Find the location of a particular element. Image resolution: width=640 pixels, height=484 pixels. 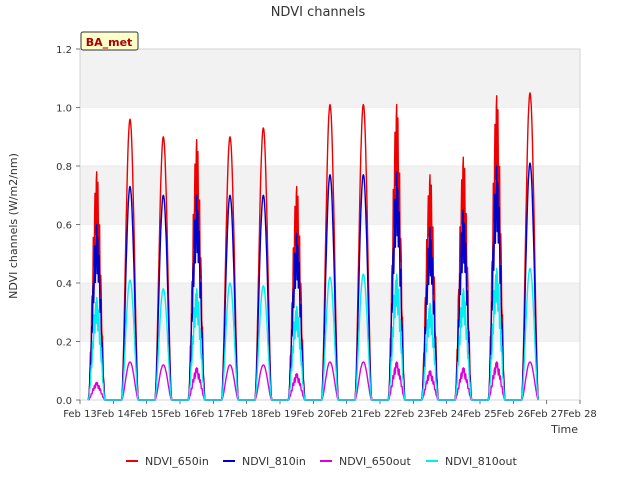

site-label: BA_met is located at coordinates (109, 42).